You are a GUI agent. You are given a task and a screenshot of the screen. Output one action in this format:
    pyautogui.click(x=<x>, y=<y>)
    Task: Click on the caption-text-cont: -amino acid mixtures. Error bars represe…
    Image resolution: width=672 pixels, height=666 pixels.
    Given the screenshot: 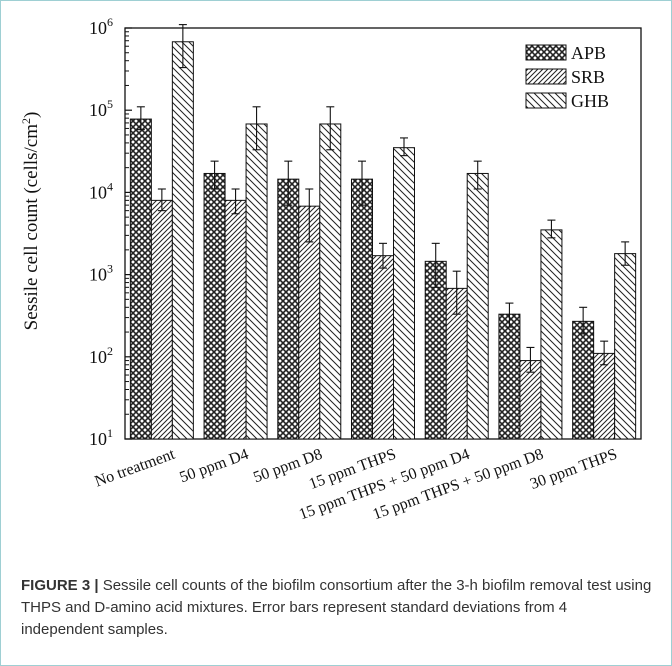 What is the action you would take?
    pyautogui.click(x=294, y=618)
    